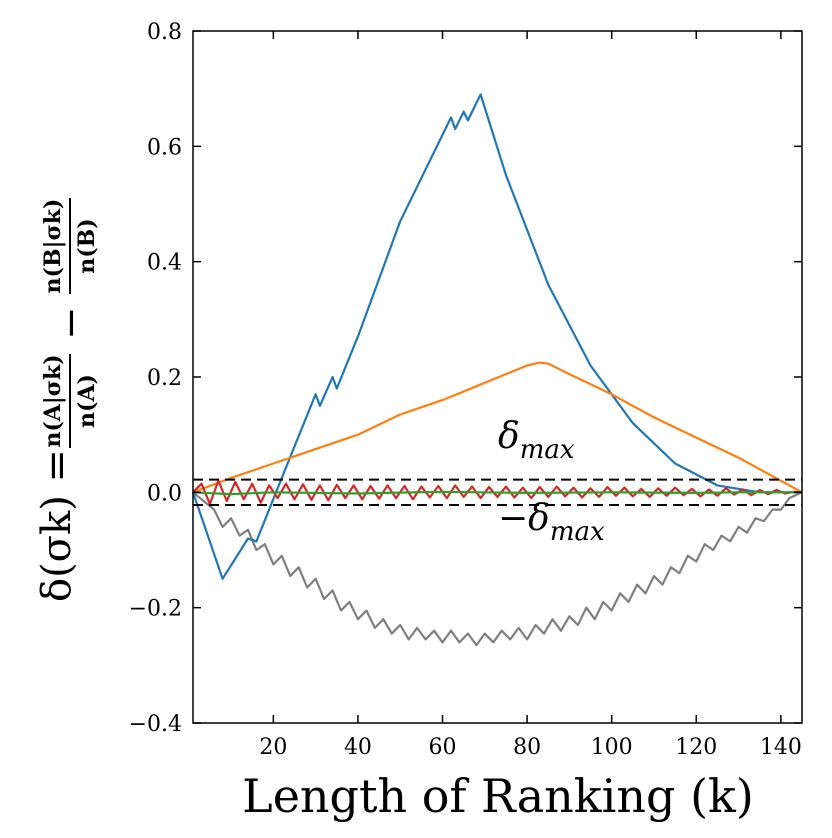 The image size is (832, 838). I want to click on series-green-line, so click(497, 493).